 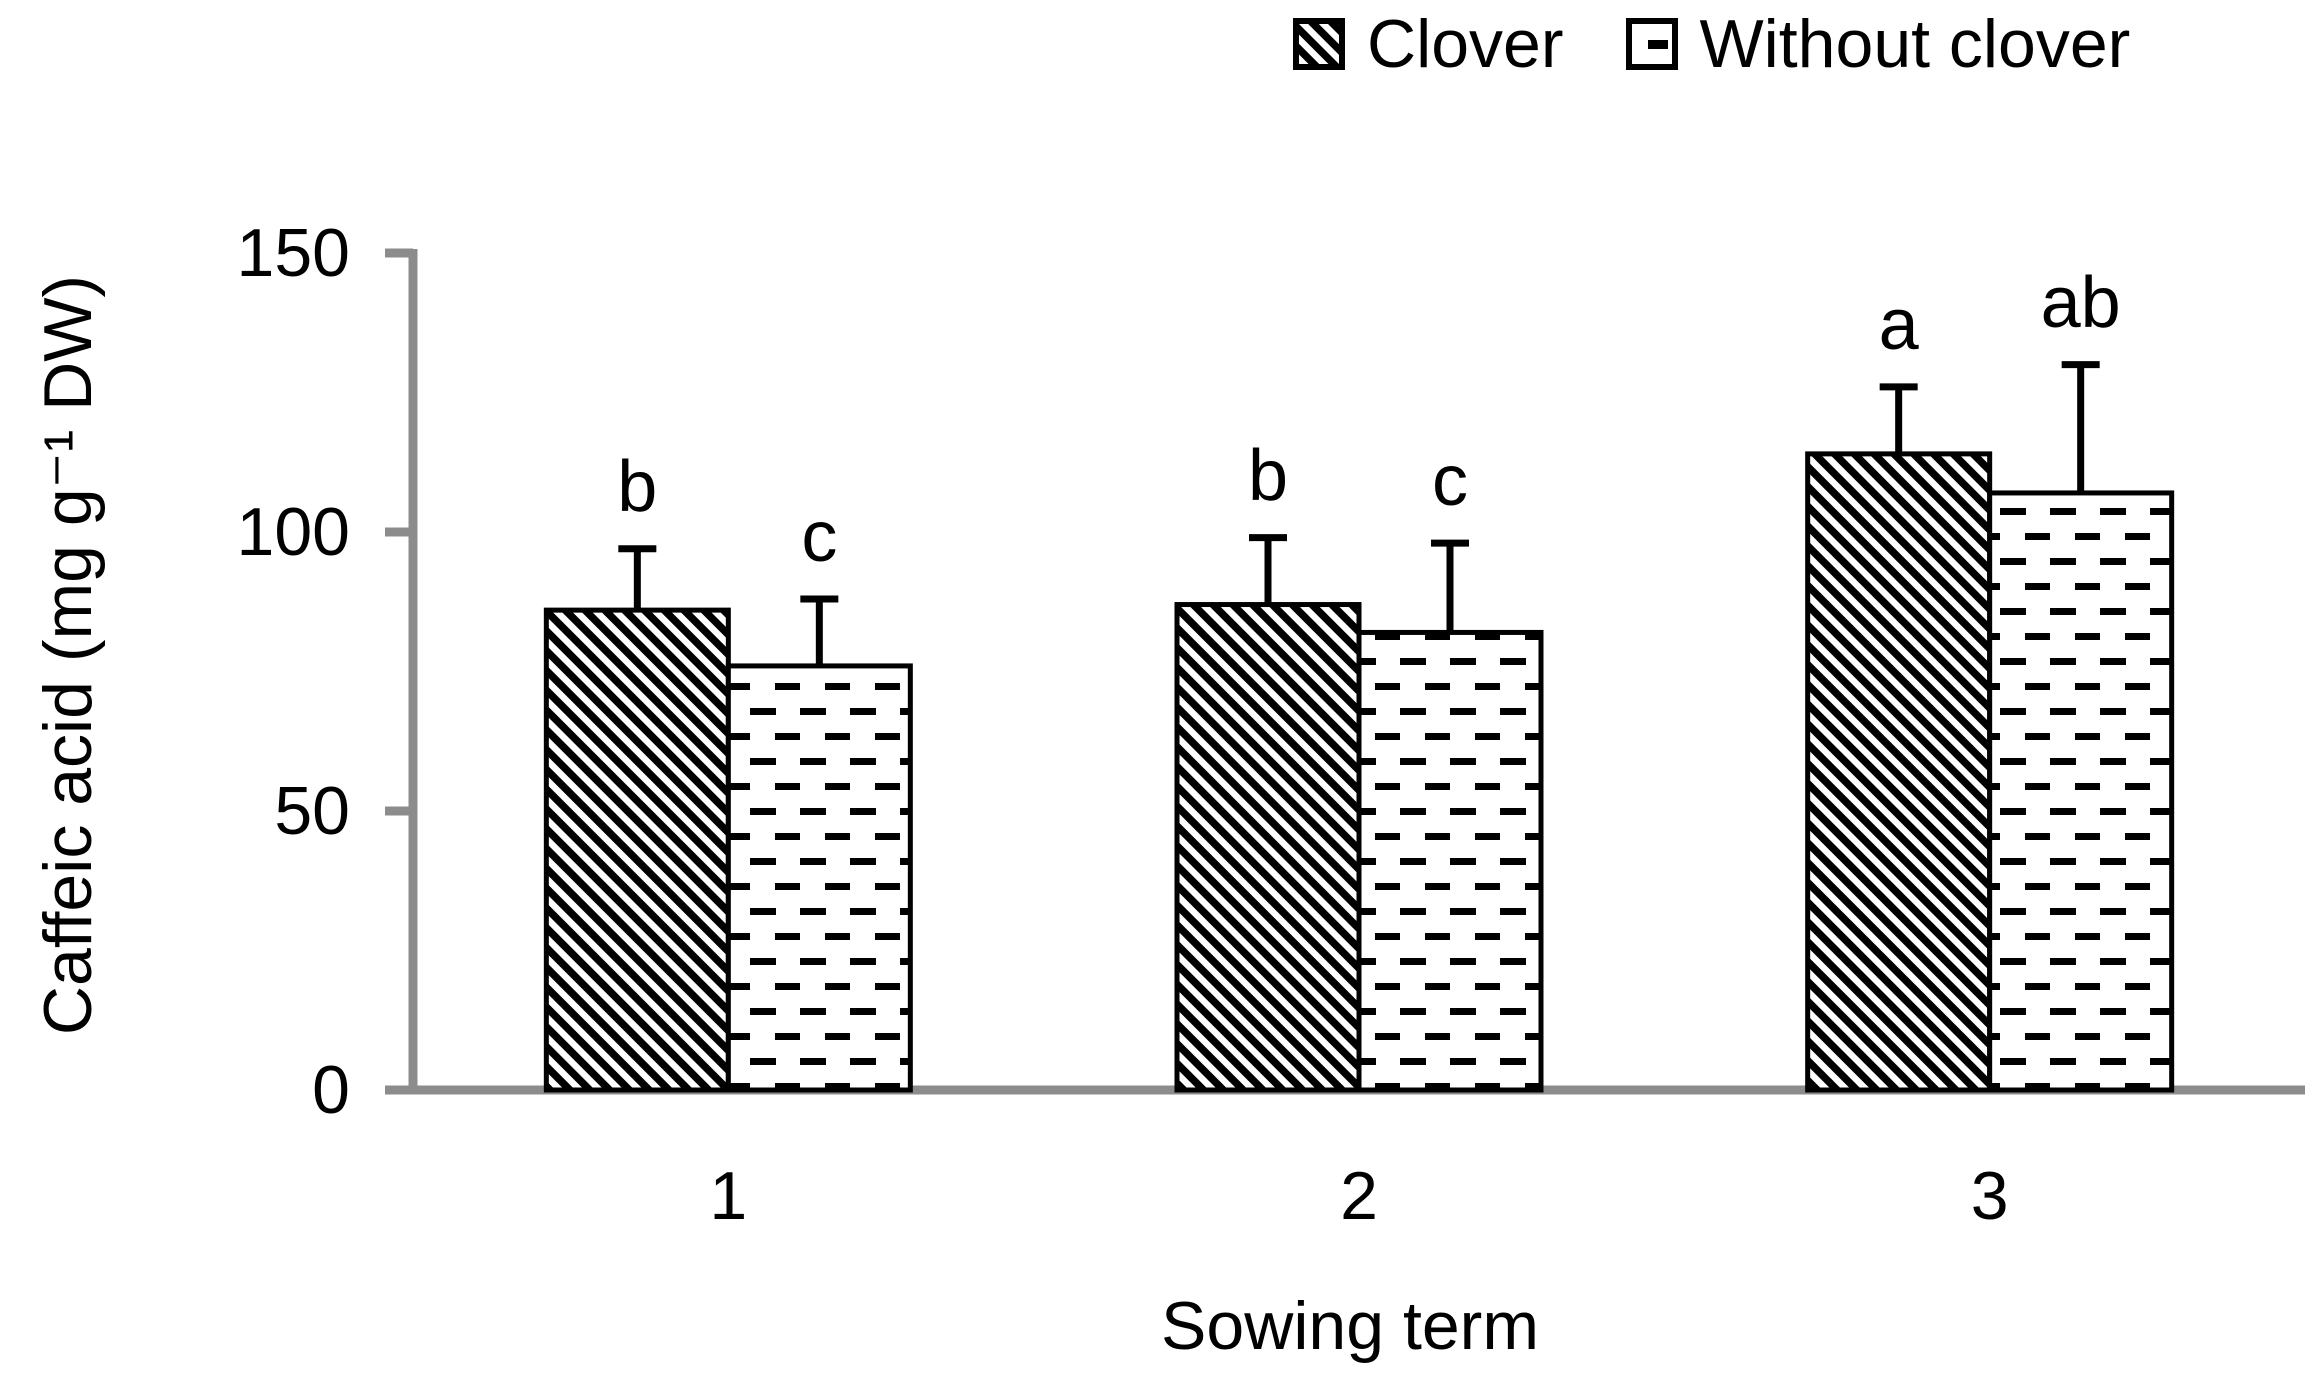 I want to click on x-axis-title: Sowing term, so click(x=1350, y=1326).